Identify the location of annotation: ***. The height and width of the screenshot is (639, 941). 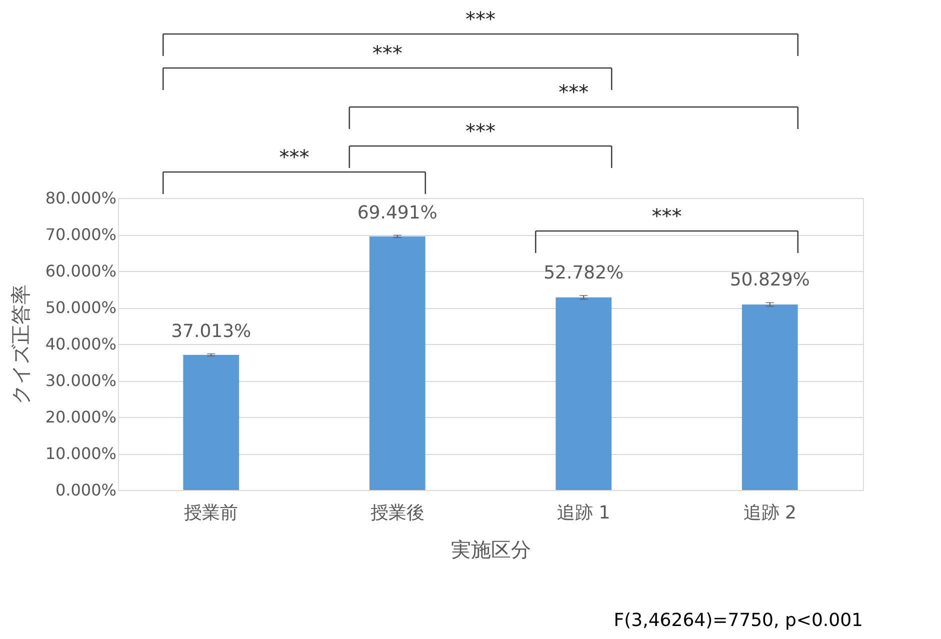
(667, 216).